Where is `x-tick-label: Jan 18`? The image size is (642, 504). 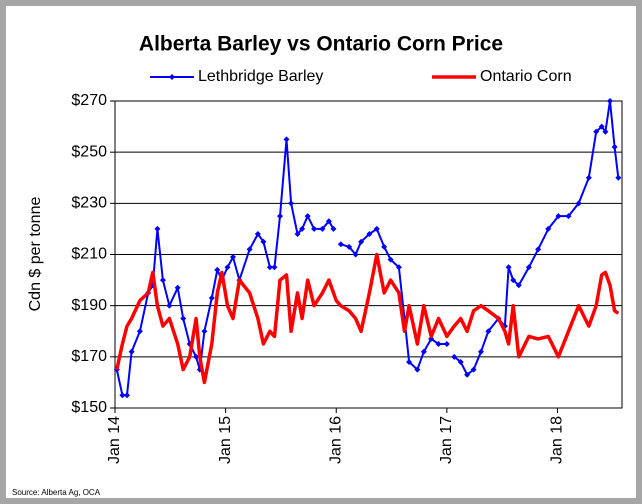 x-tick-label: Jan 18 is located at coordinates (557, 440).